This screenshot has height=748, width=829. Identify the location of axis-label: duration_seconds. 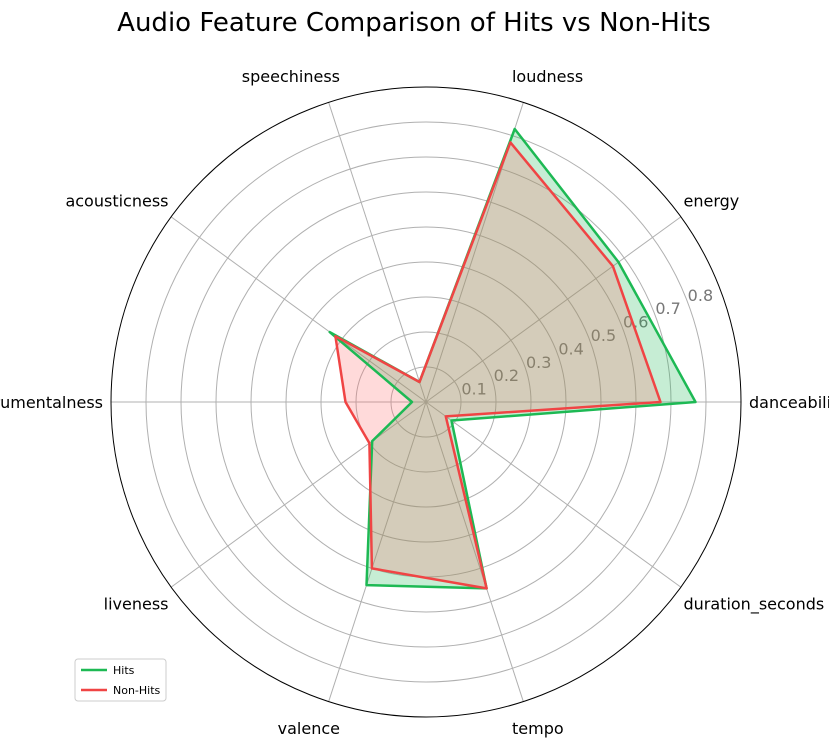
(753, 605).